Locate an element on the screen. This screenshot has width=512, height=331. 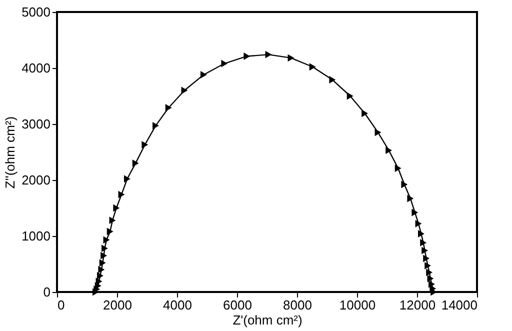
y-tick-label: 2000 is located at coordinates (36, 180).